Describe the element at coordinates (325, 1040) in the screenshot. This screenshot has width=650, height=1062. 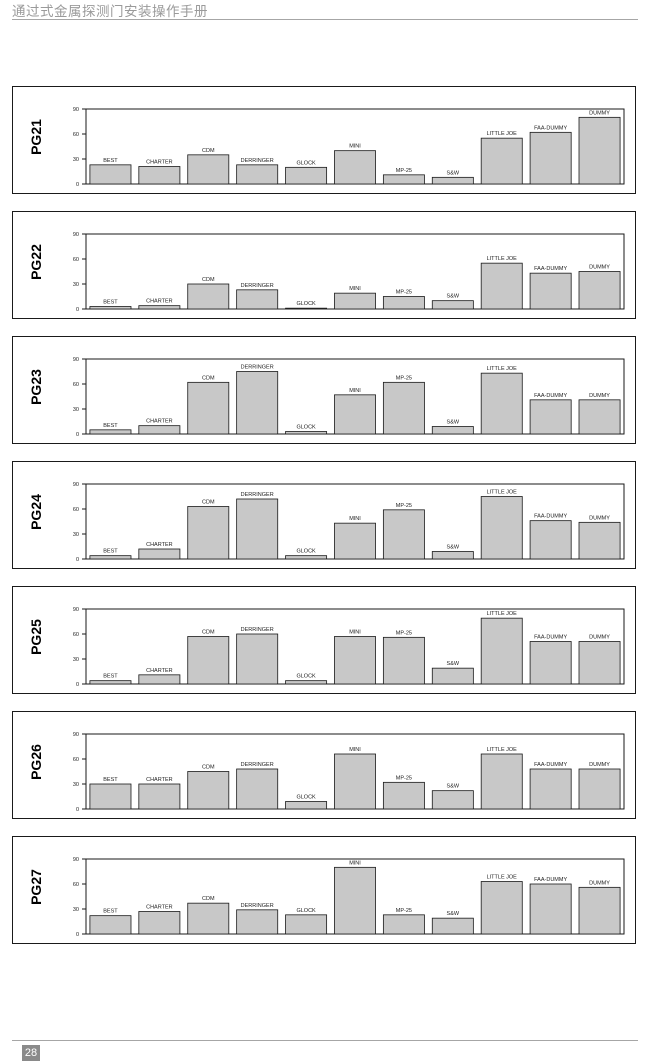
I see `footer-divider` at that location.